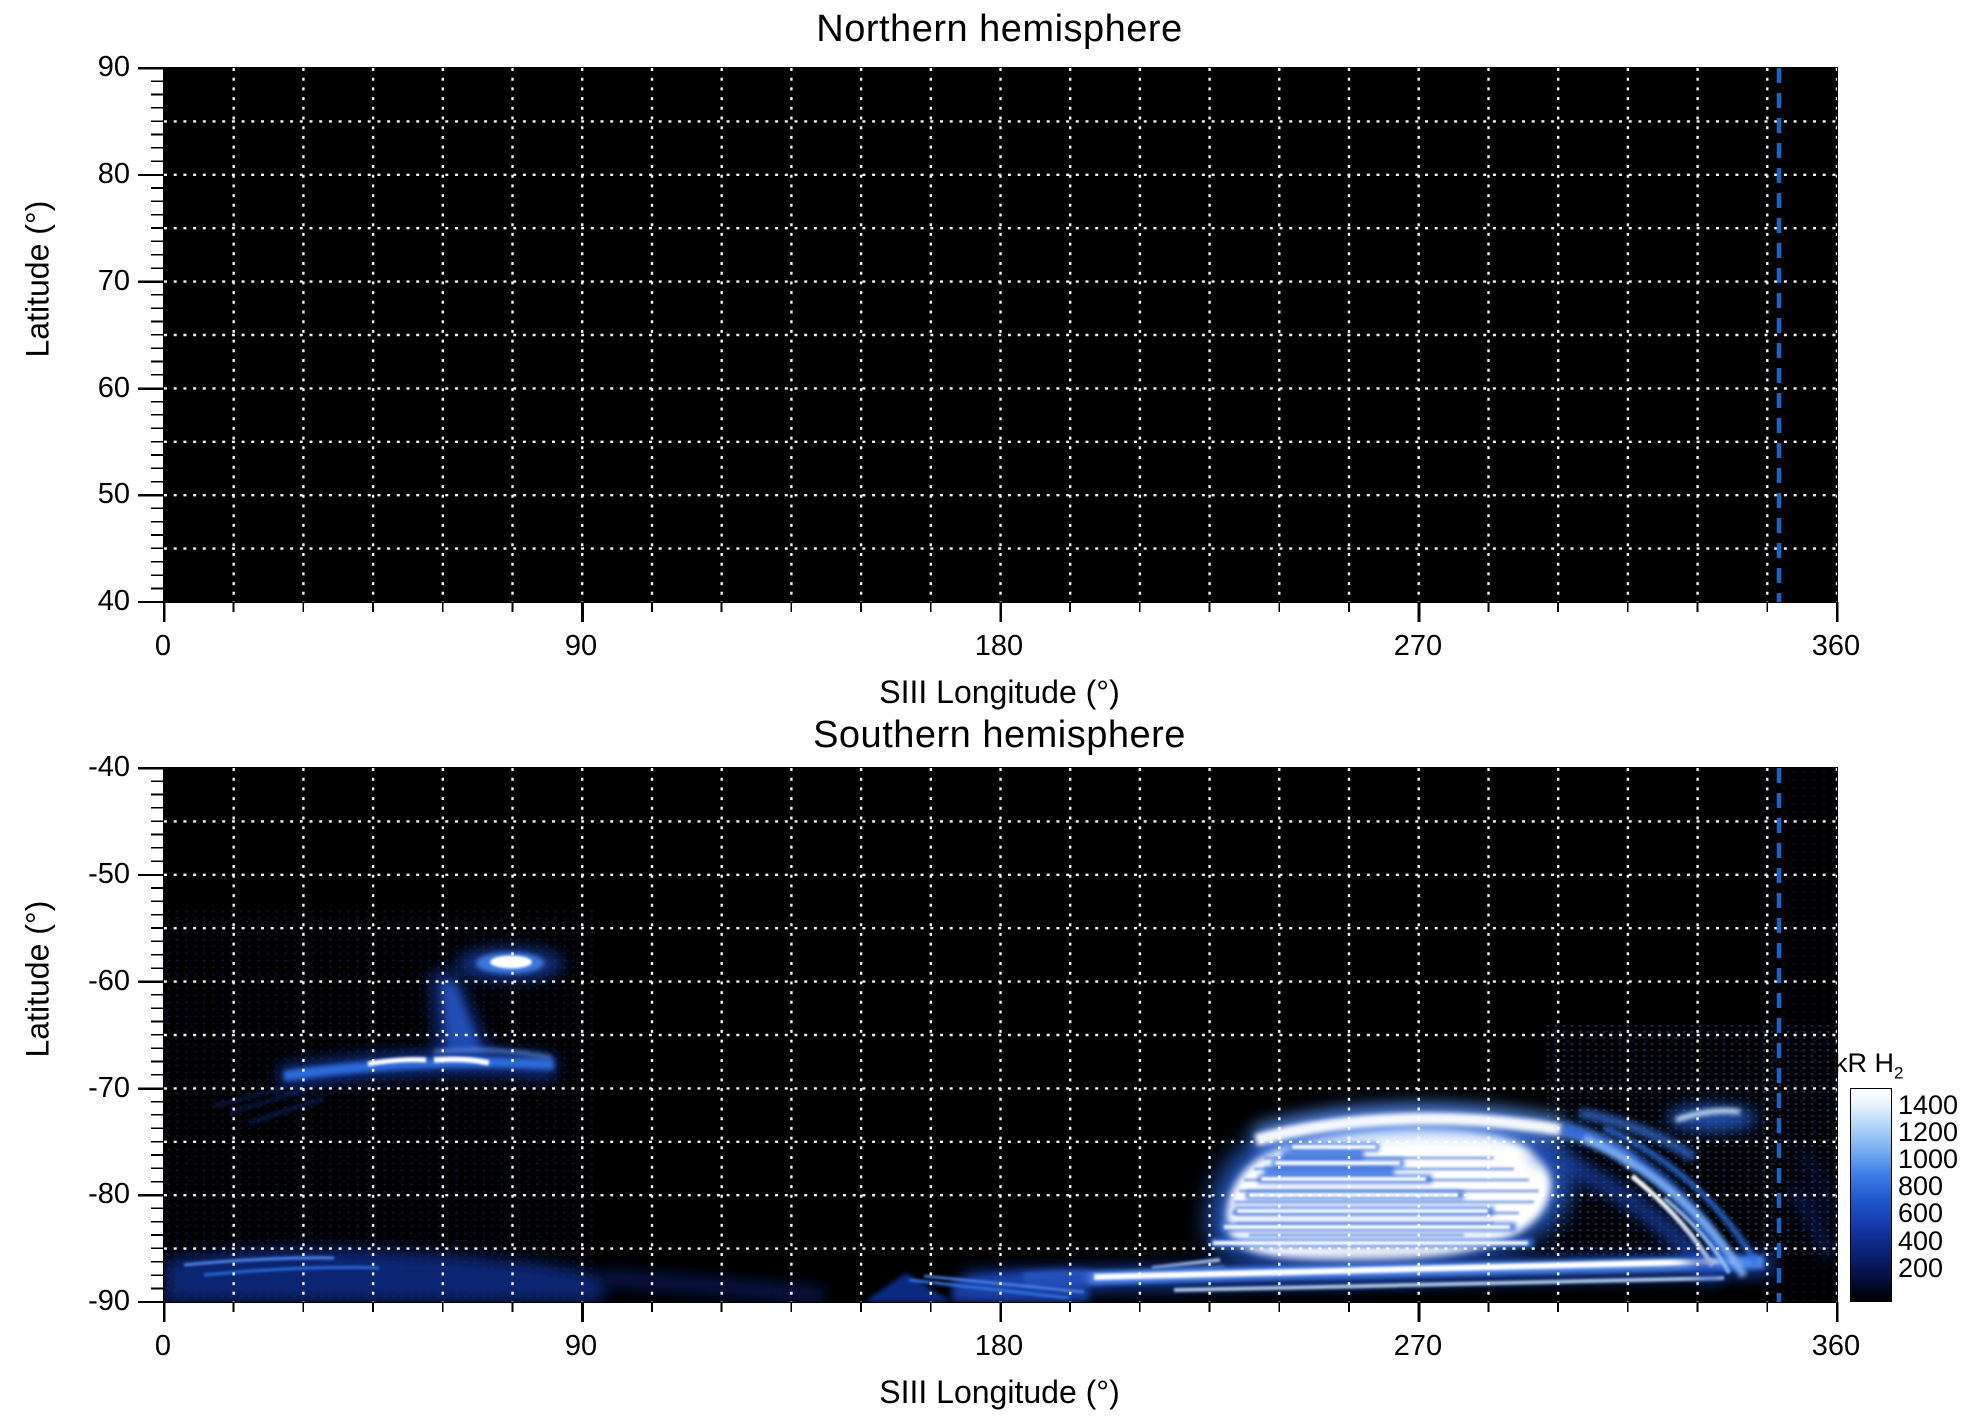 The width and height of the screenshot is (1983, 1423). What do you see at coordinates (999, 735) in the screenshot?
I see `south-title: Southern hemisphere` at bounding box center [999, 735].